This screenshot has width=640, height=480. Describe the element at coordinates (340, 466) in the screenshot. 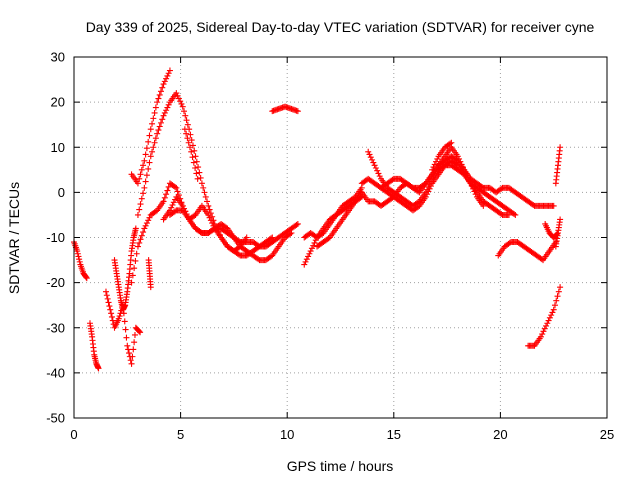

I see `x-axis-label: GPS time / hours` at that location.